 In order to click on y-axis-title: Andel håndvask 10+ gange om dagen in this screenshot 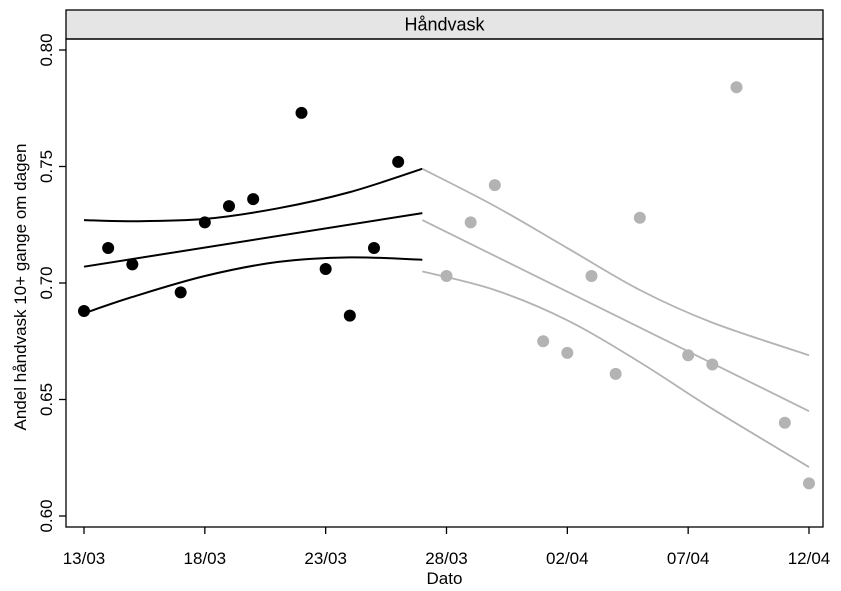, I will do `click(20, 287)`.